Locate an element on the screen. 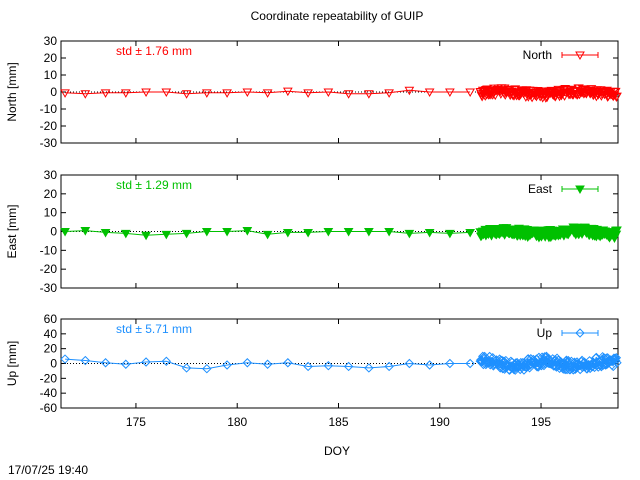 The width and height of the screenshot is (640, 480). y-tick-label: 40 is located at coordinates (51, 334).